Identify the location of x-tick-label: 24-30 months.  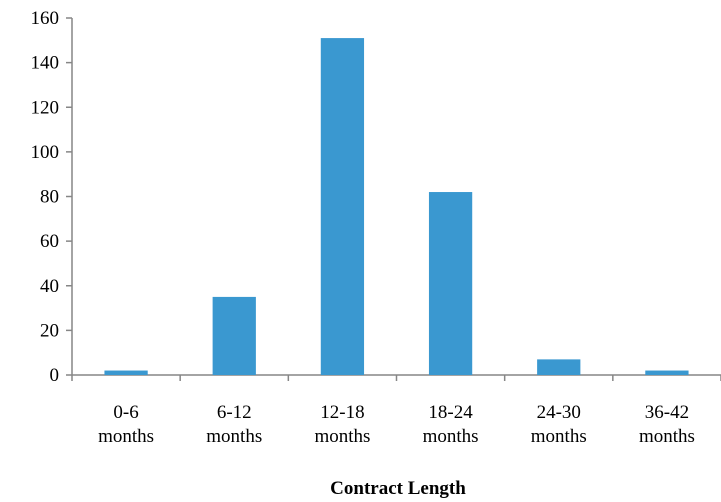
(559, 424).